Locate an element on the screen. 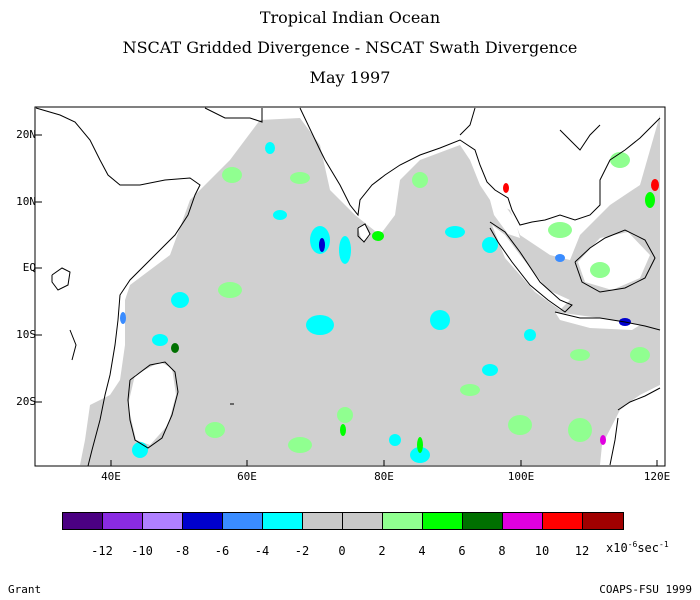 The height and width of the screenshot is (600, 700). dark-green-patch is located at coordinates (175, 348).